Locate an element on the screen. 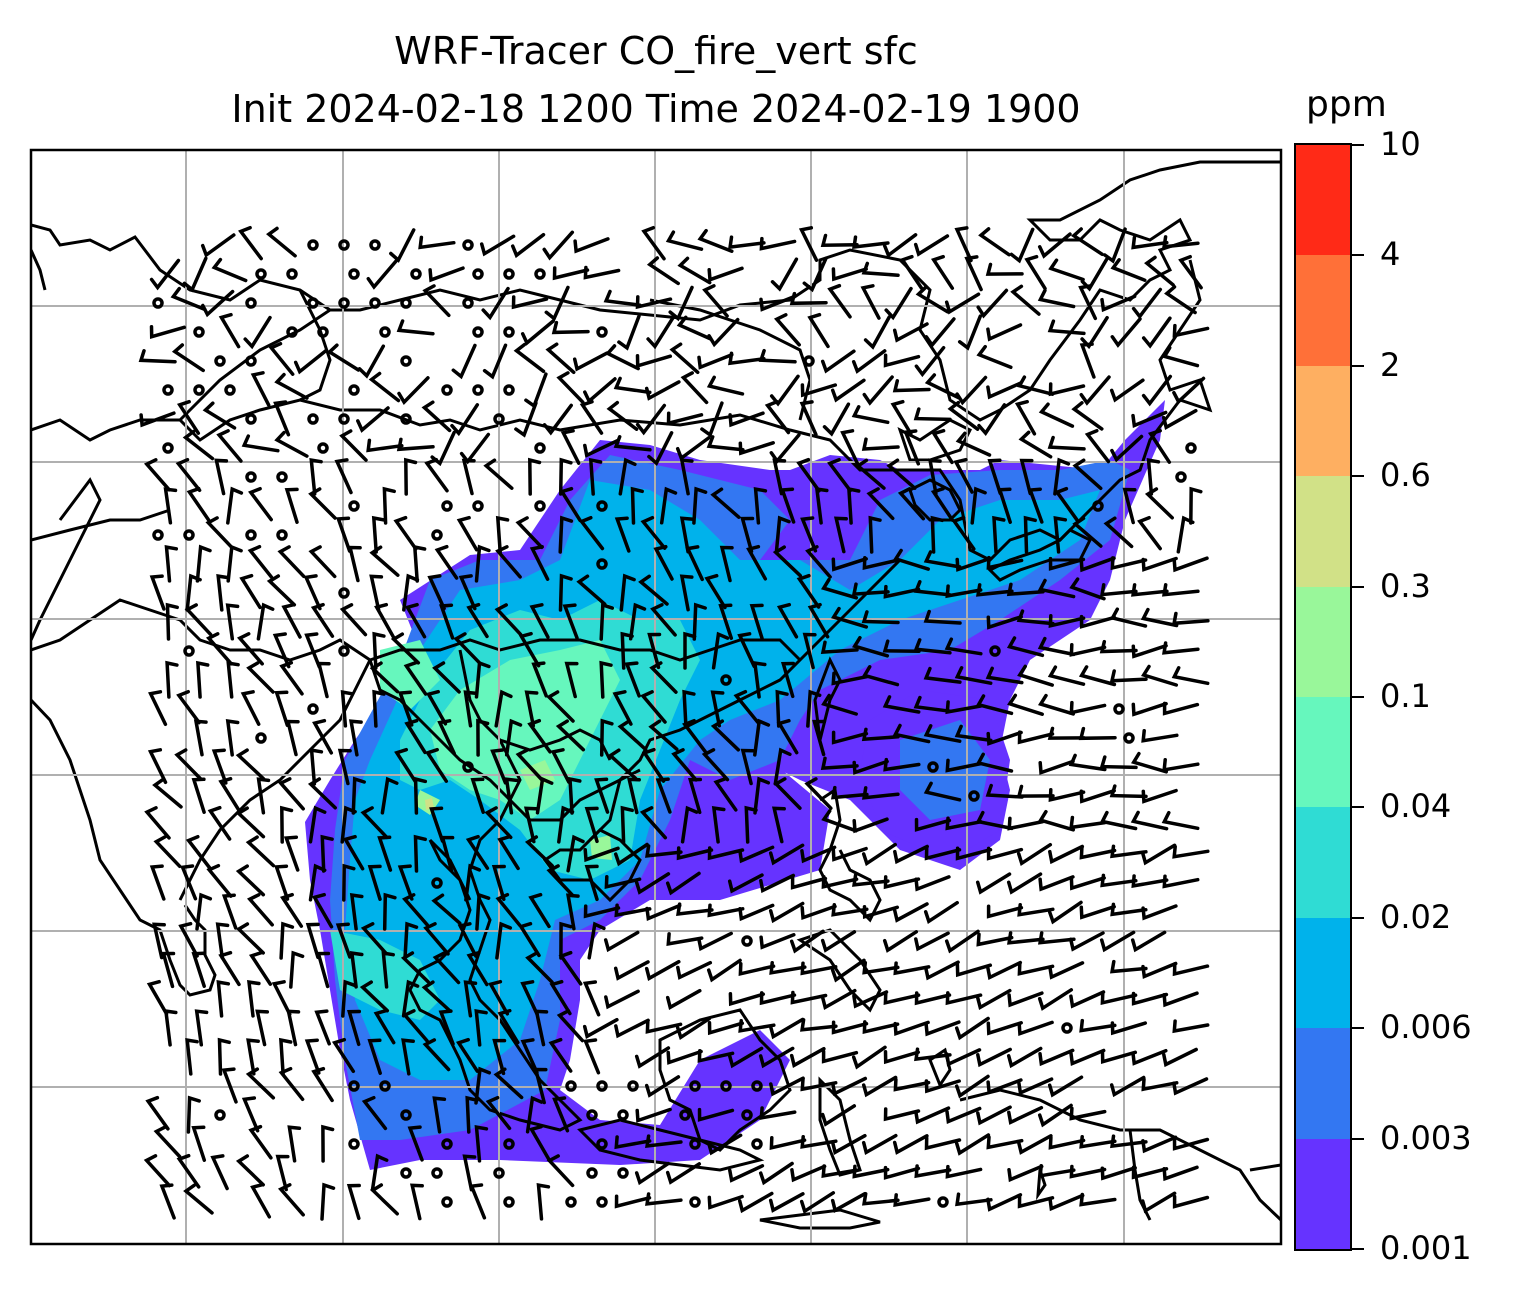  colorbar-tick-label: 0.001 is located at coordinates (1426, 1248).